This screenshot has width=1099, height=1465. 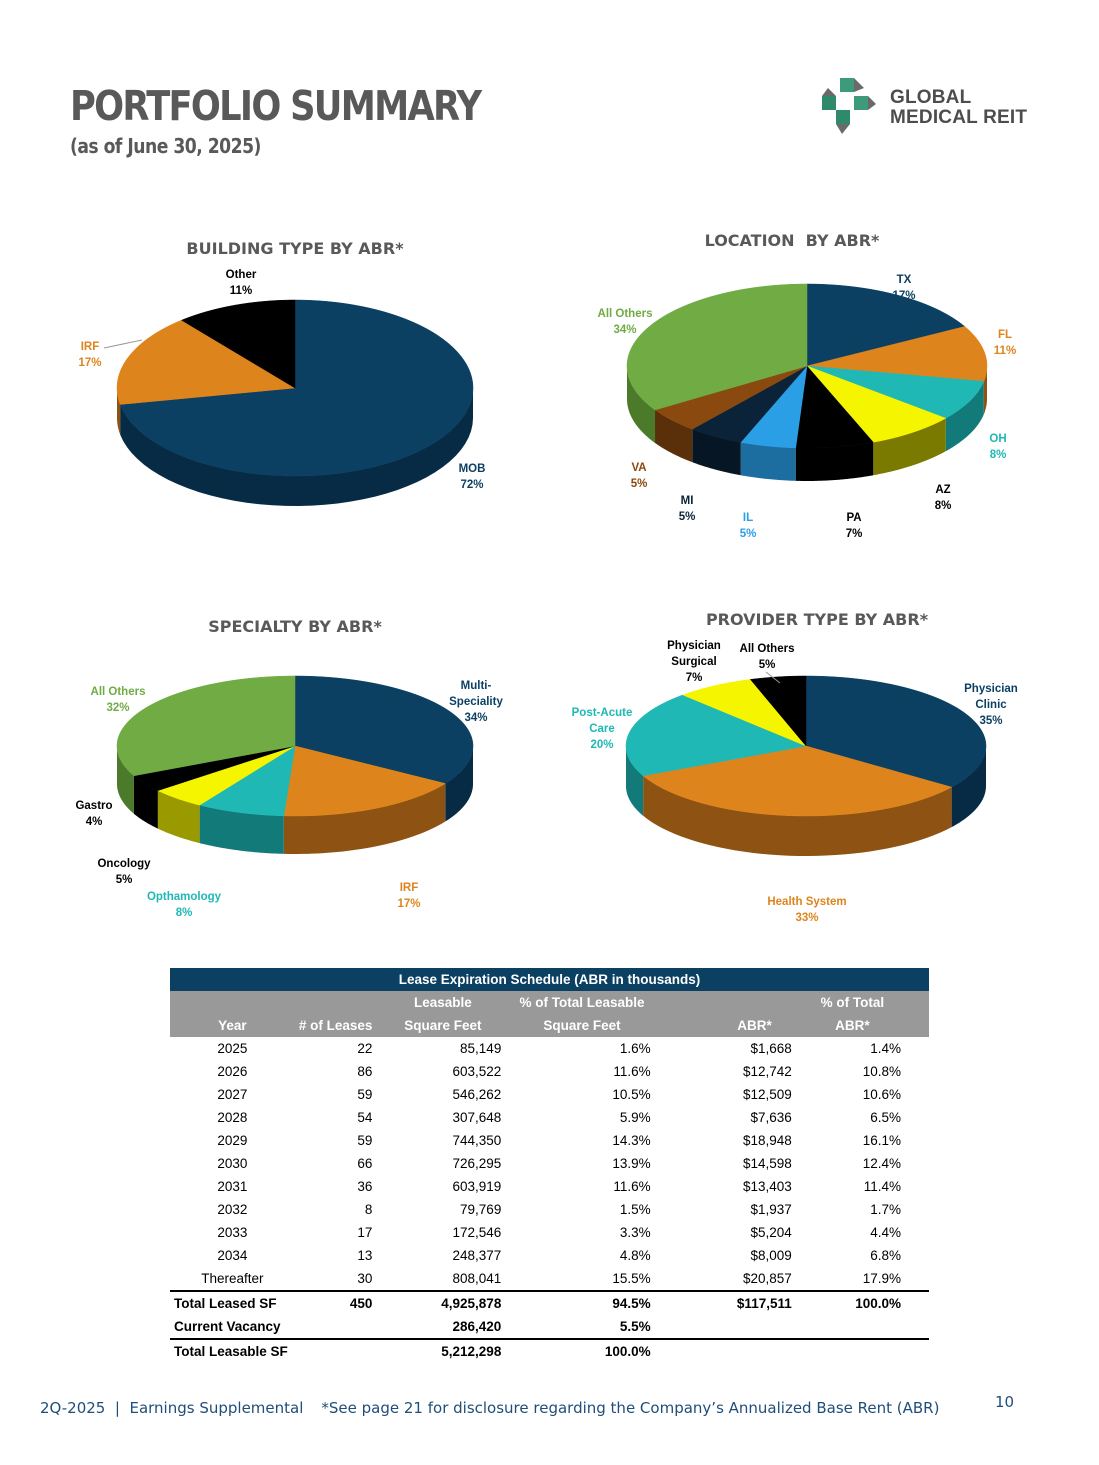 What do you see at coordinates (549, 1048) in the screenshot?
I see `table-row: 2025 22 85,149 1.6% $1,668 1.4%` at bounding box center [549, 1048].